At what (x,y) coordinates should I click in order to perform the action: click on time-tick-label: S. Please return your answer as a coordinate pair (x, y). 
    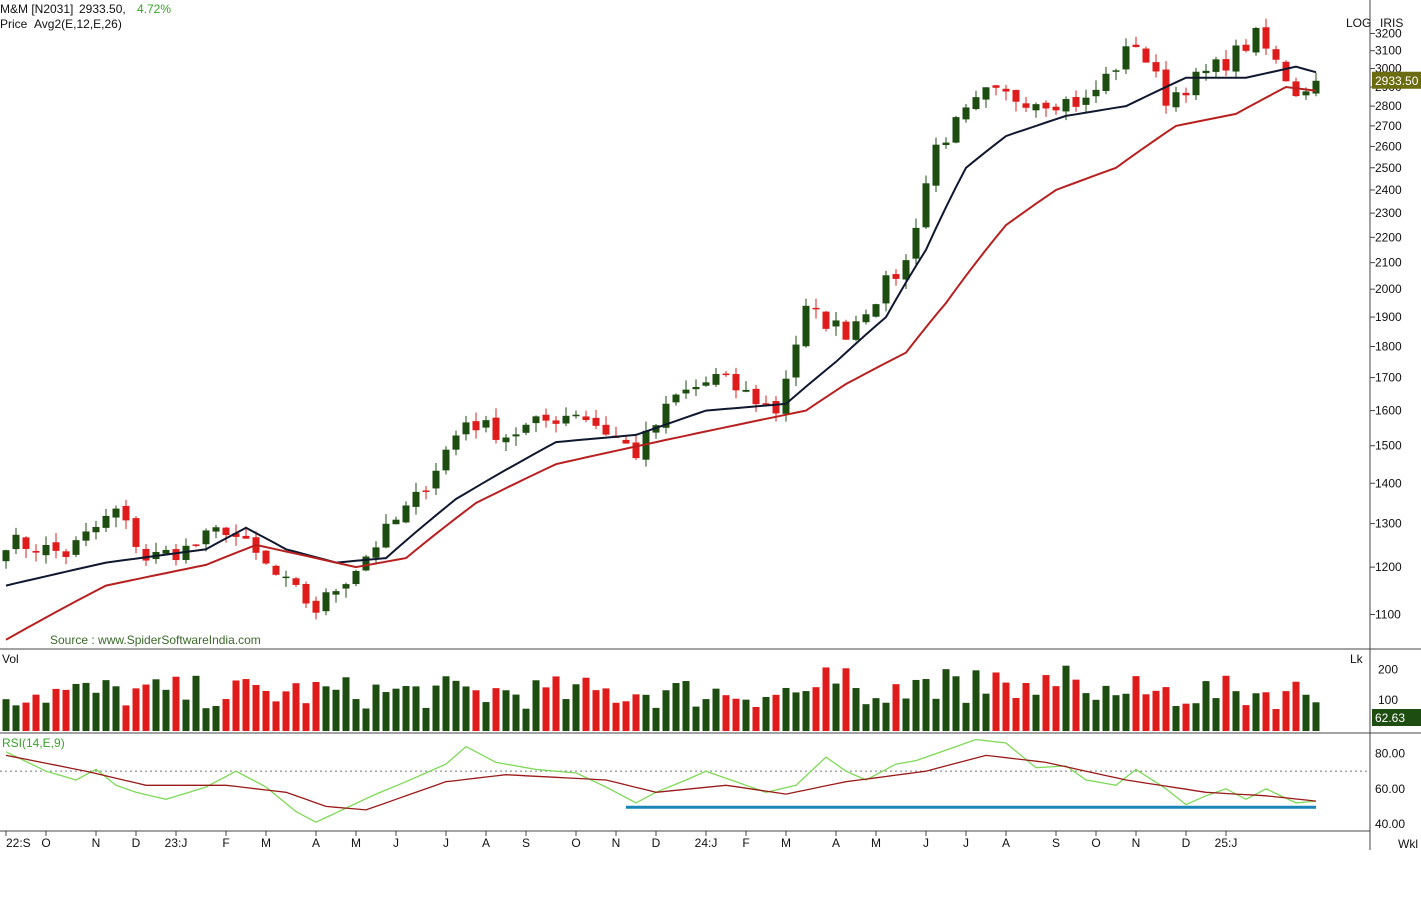
    Looking at the image, I should click on (1056, 843).